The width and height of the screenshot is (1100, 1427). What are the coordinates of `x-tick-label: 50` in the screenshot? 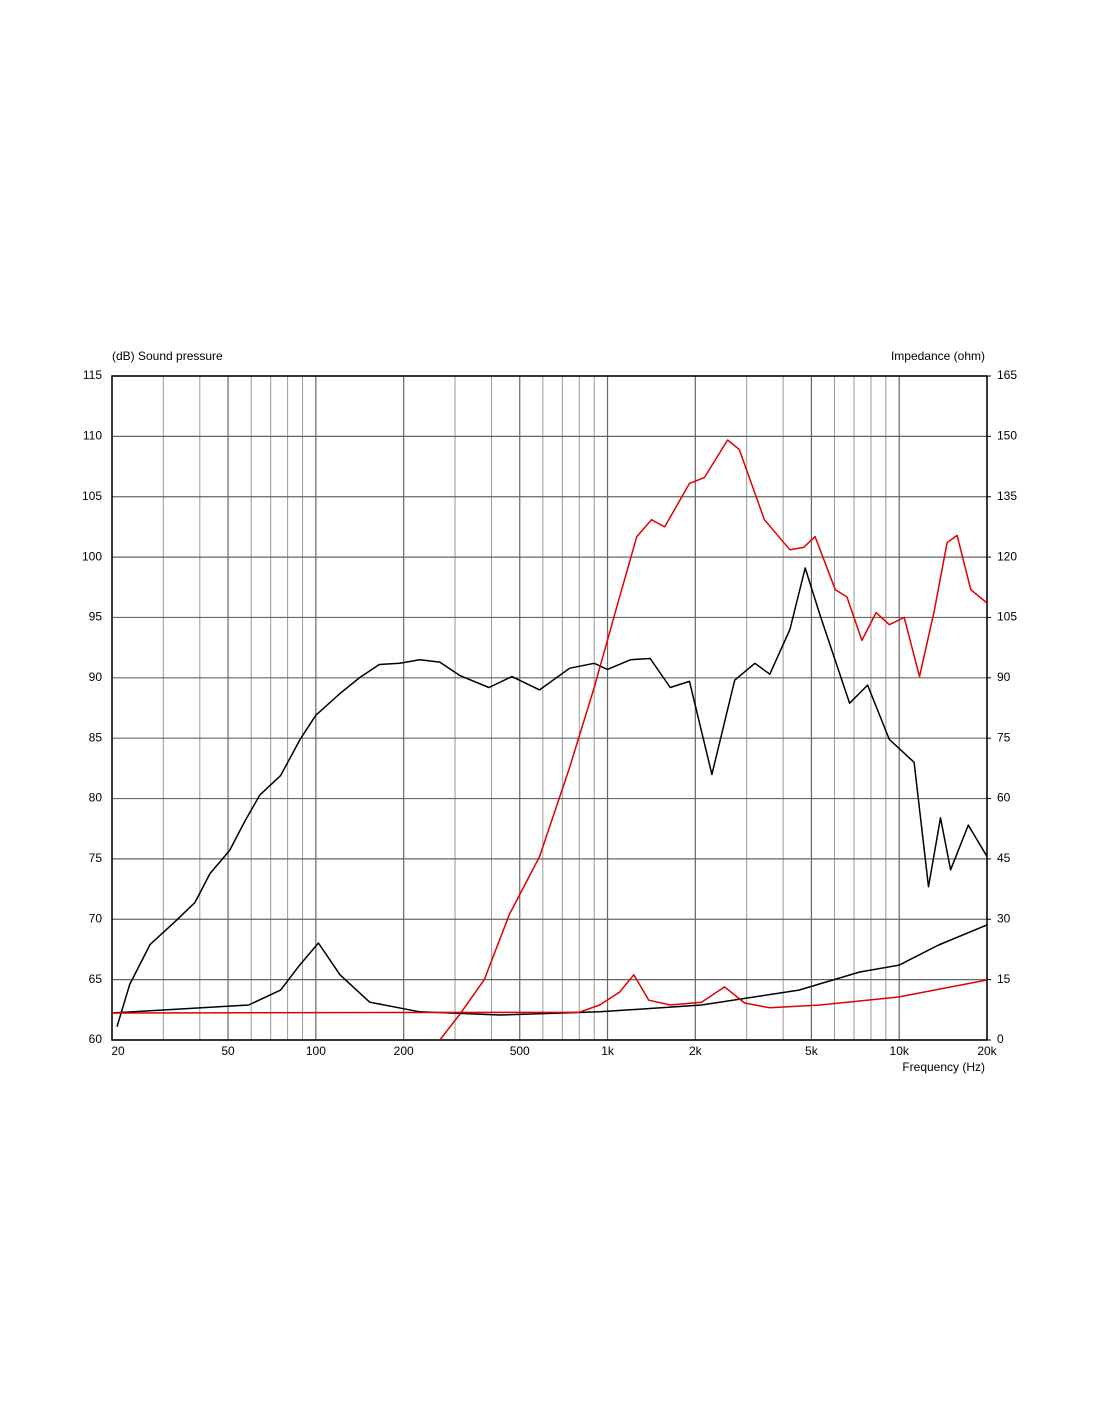 It's located at (228, 1051).